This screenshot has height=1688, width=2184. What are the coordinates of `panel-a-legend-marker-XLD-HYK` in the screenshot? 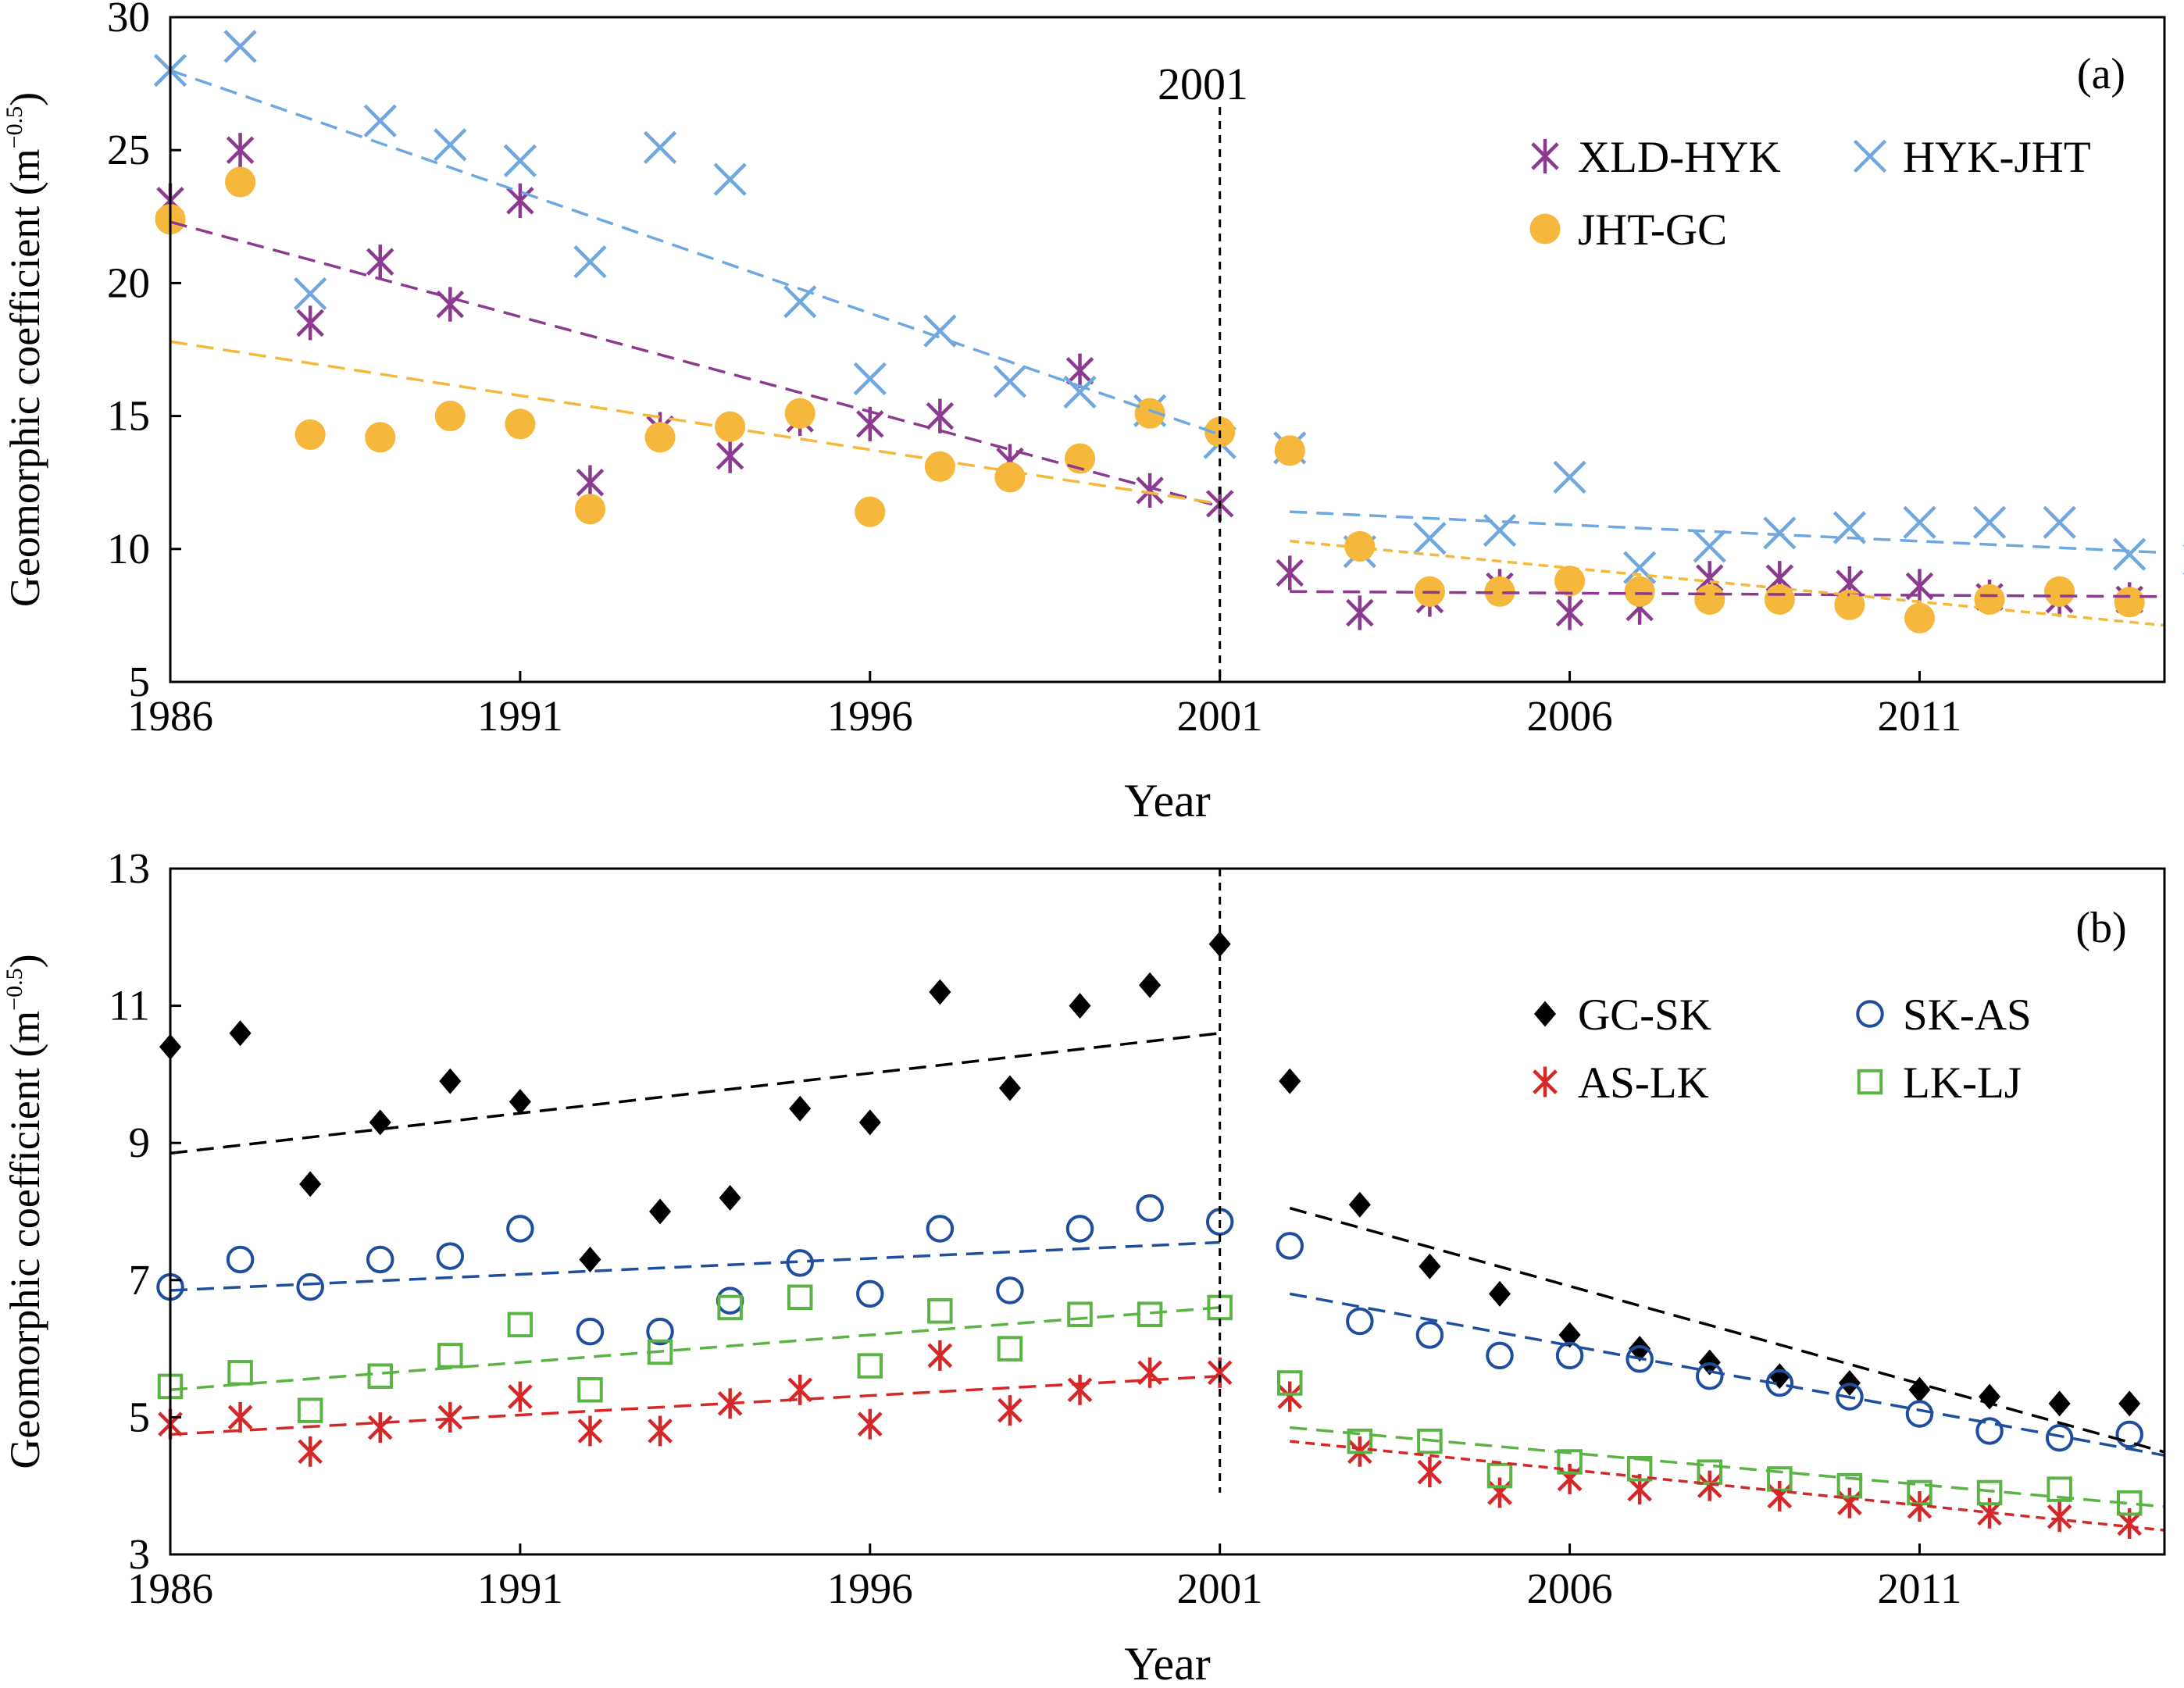 It's located at (1545, 156).